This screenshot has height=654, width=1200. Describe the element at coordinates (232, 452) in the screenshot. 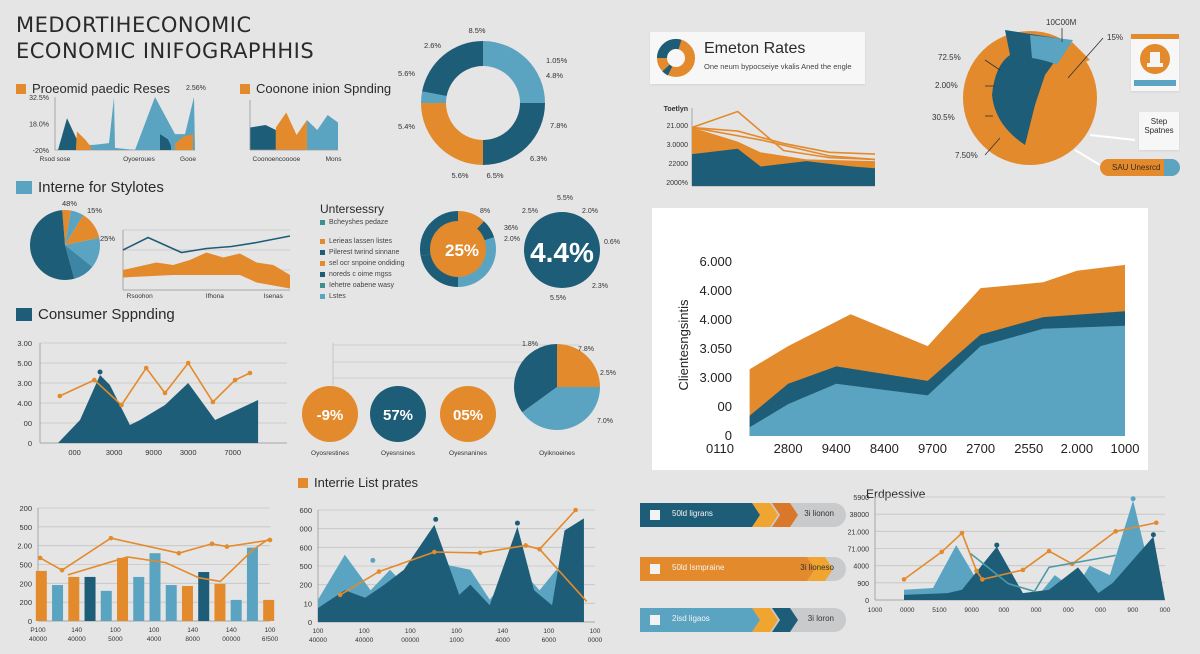

I see `x-tick-label: 7000` at that location.